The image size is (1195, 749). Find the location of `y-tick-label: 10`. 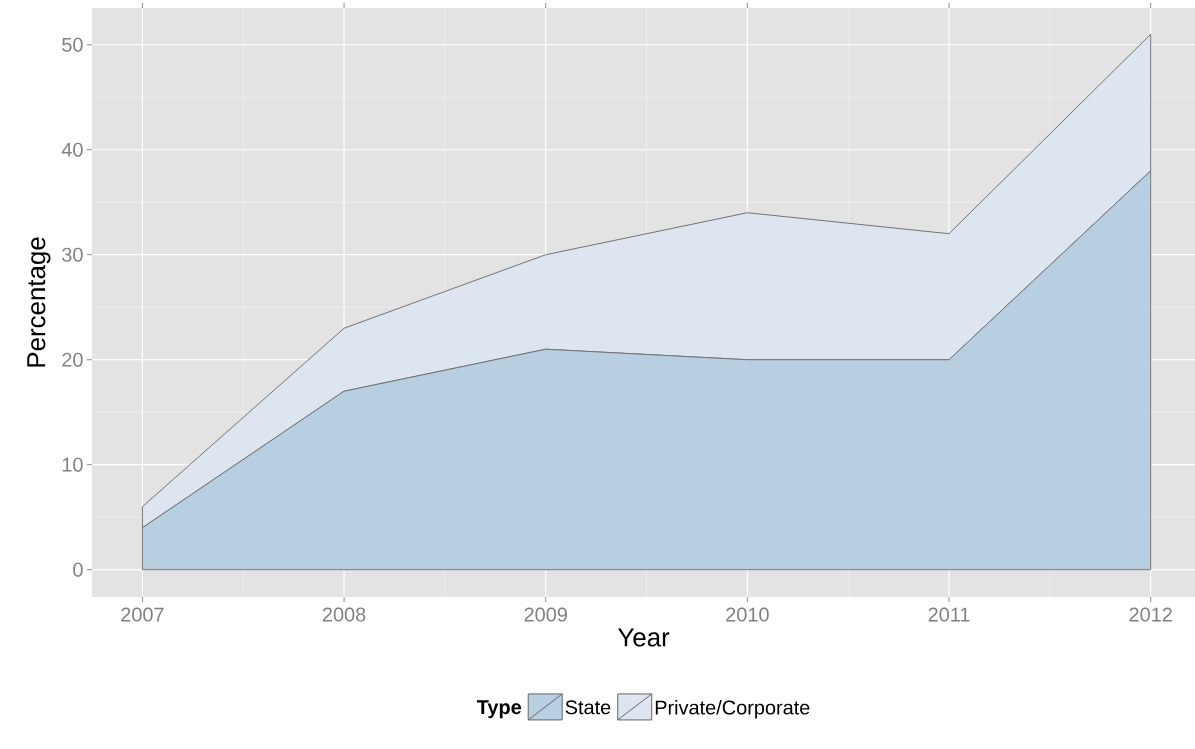

y-tick-label: 10 is located at coordinates (72, 464).